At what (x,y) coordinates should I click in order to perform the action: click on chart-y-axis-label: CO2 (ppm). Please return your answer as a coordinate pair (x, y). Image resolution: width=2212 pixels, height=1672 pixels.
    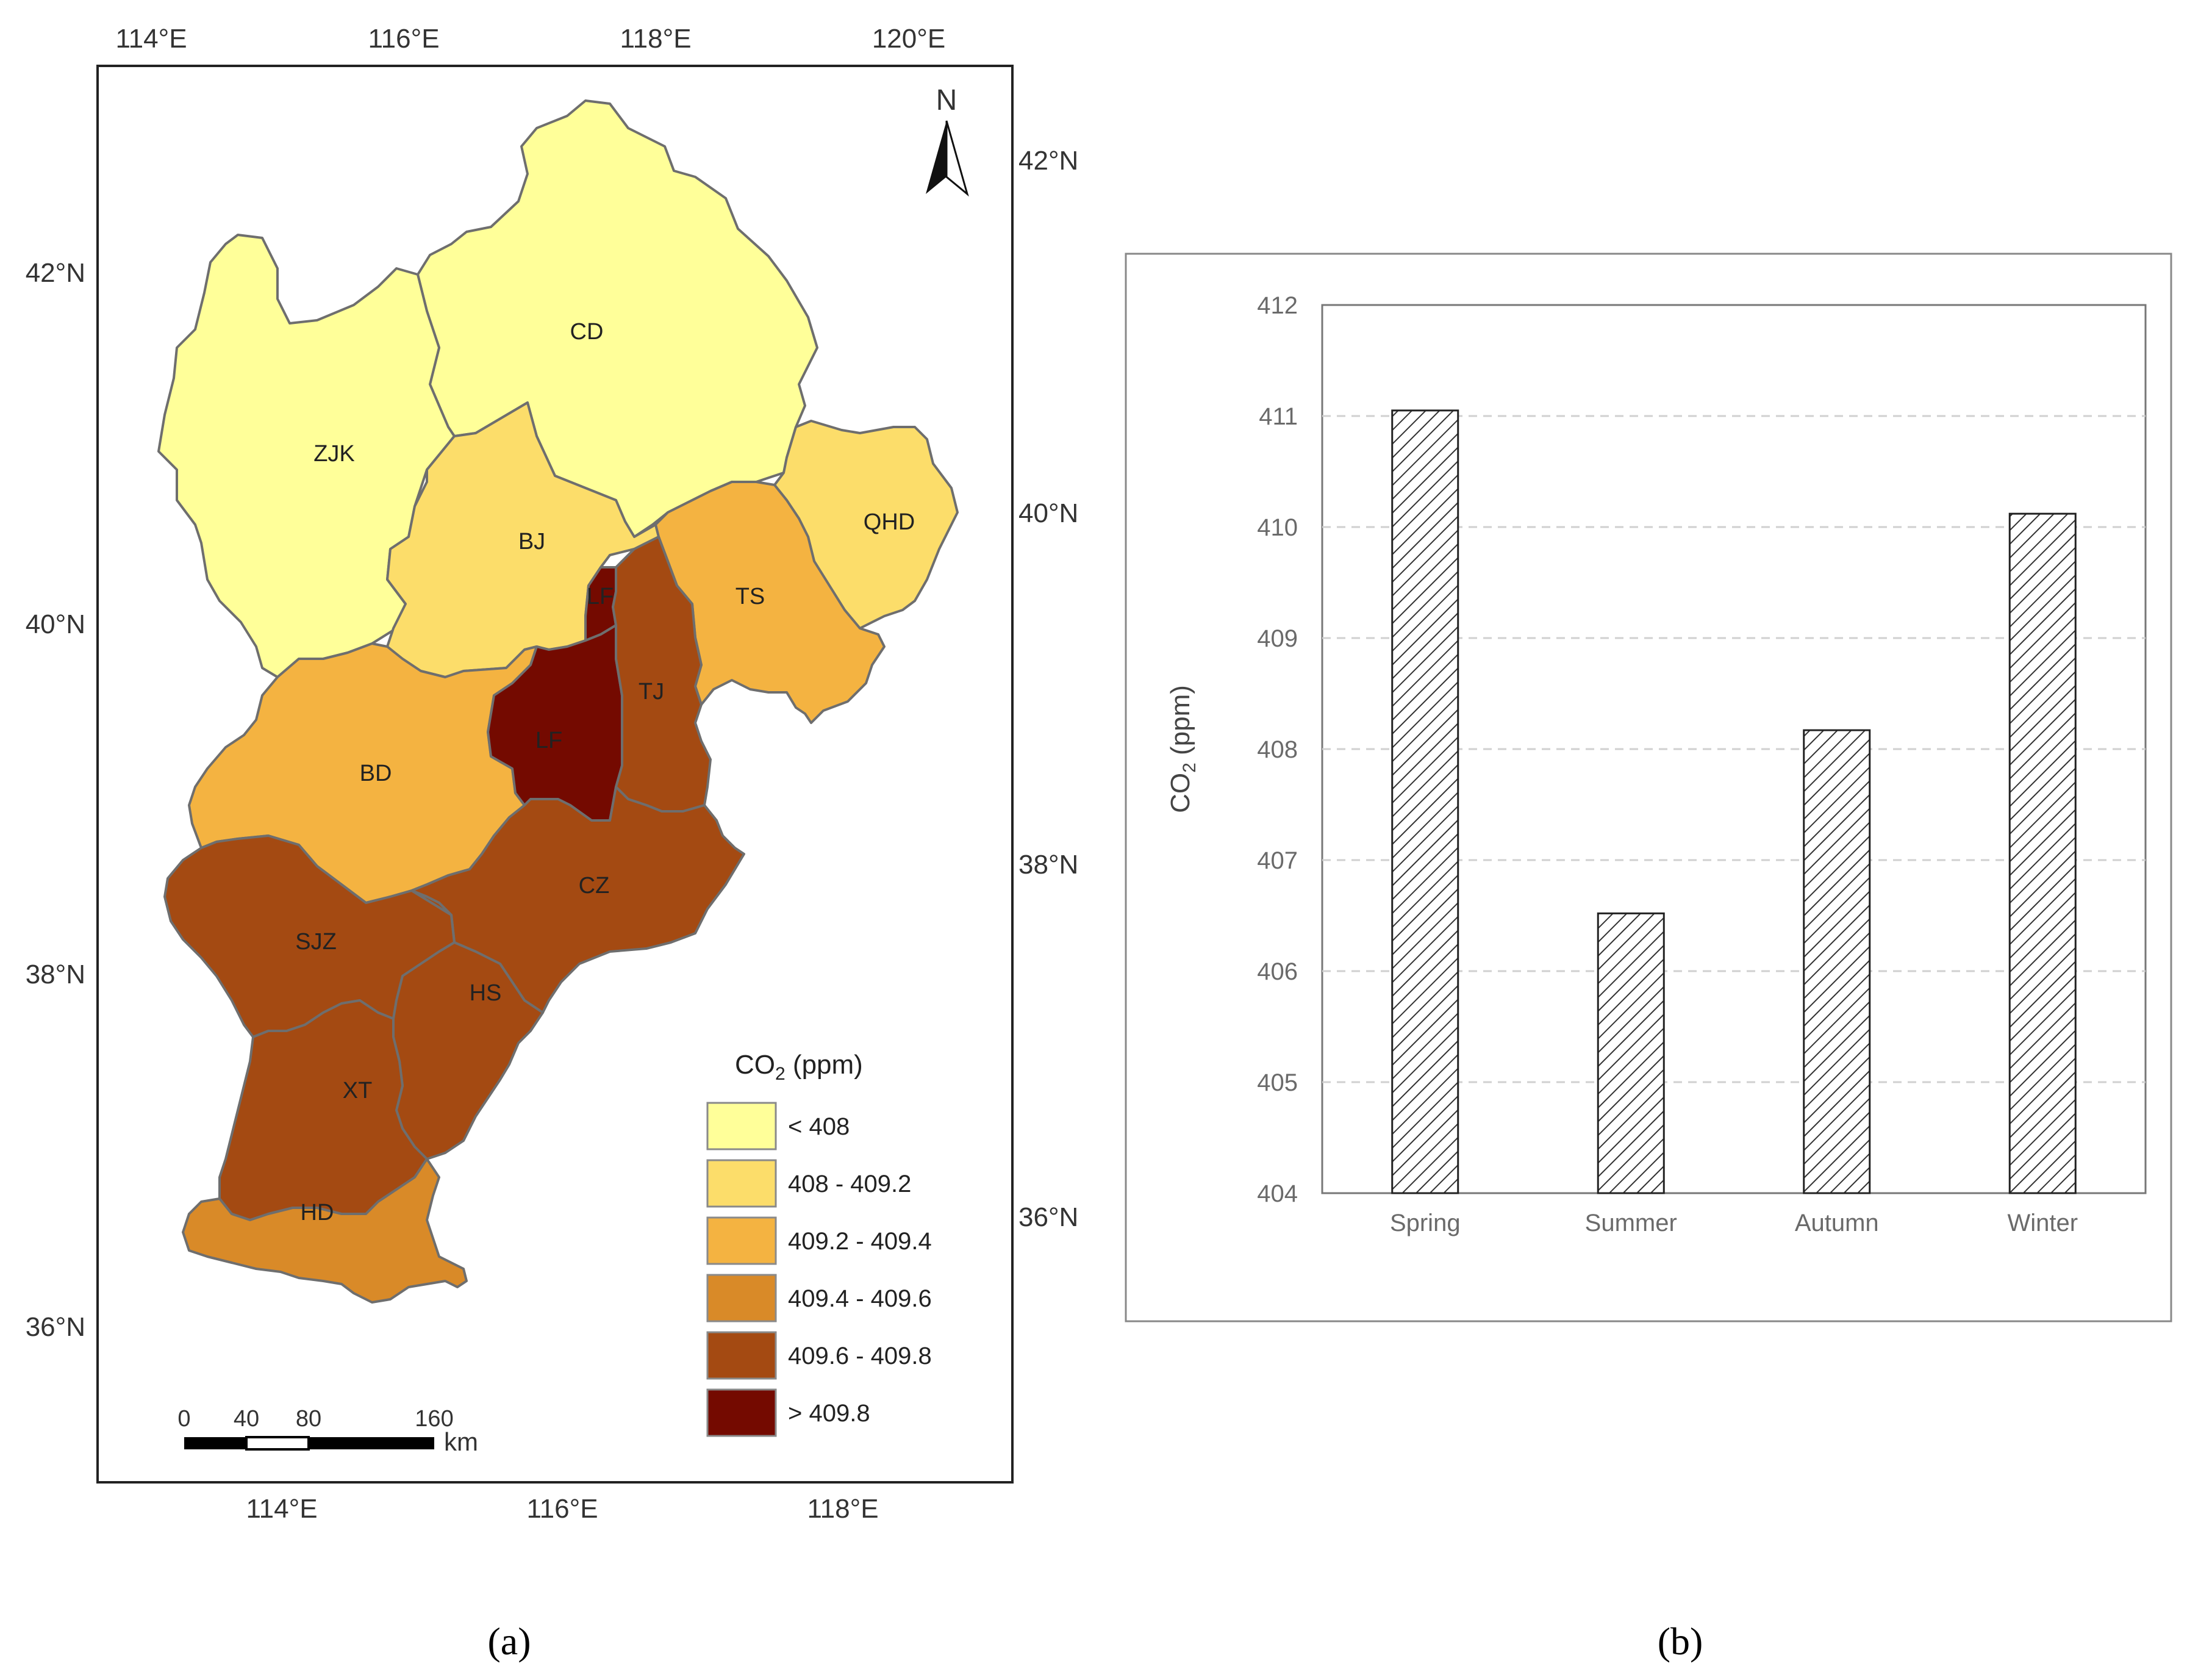
    Looking at the image, I should click on (1182, 749).